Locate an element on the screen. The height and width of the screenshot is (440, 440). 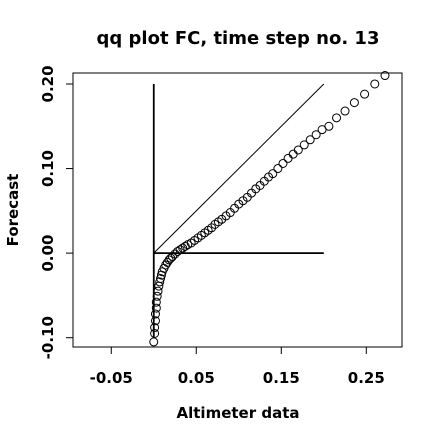
y-tick-label: 0.00 is located at coordinates (48, 253).